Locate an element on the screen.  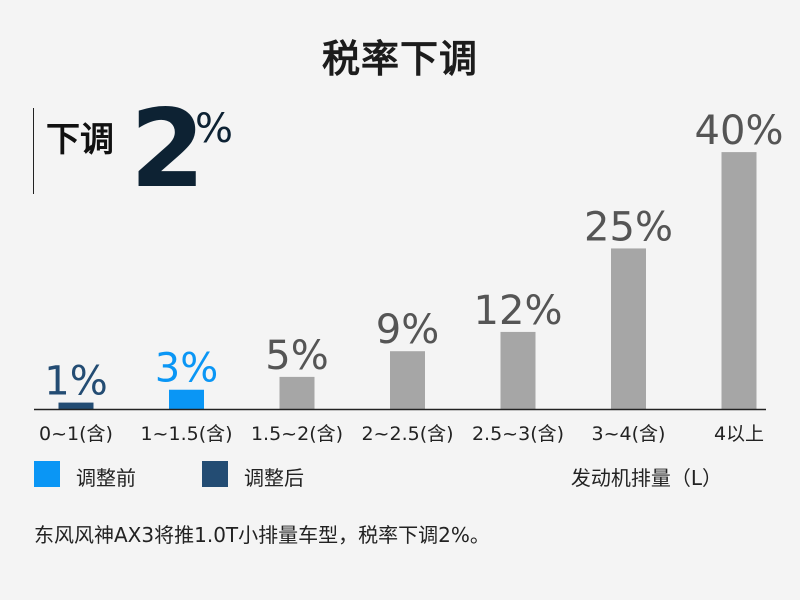
callout-divider is located at coordinates (33, 151).